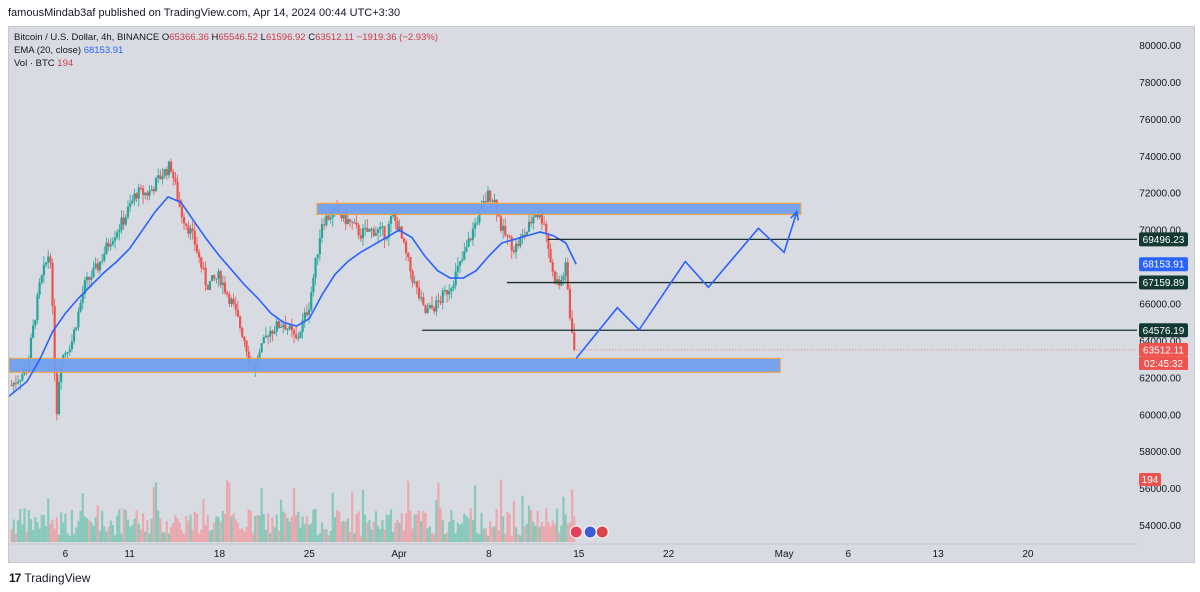 The height and width of the screenshot is (592, 1200). What do you see at coordinates (48, 50) in the screenshot?
I see `ema-label: EMA (20, close)` at bounding box center [48, 50].